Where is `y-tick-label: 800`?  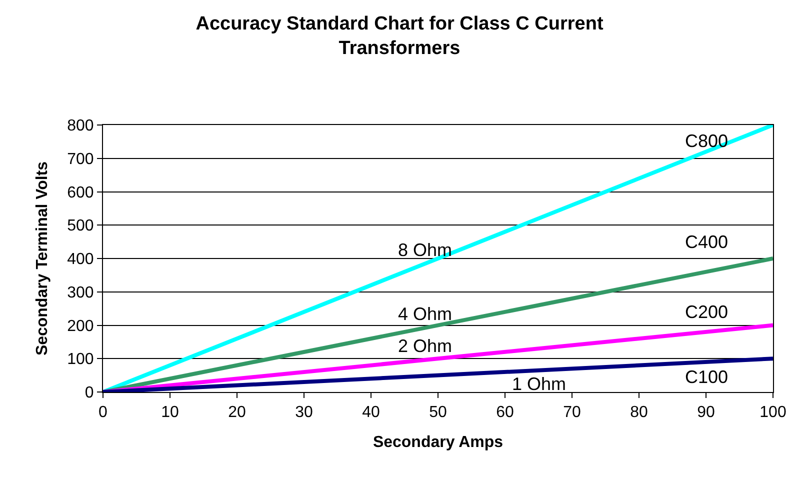
y-tick-label: 800 is located at coordinates (80, 126).